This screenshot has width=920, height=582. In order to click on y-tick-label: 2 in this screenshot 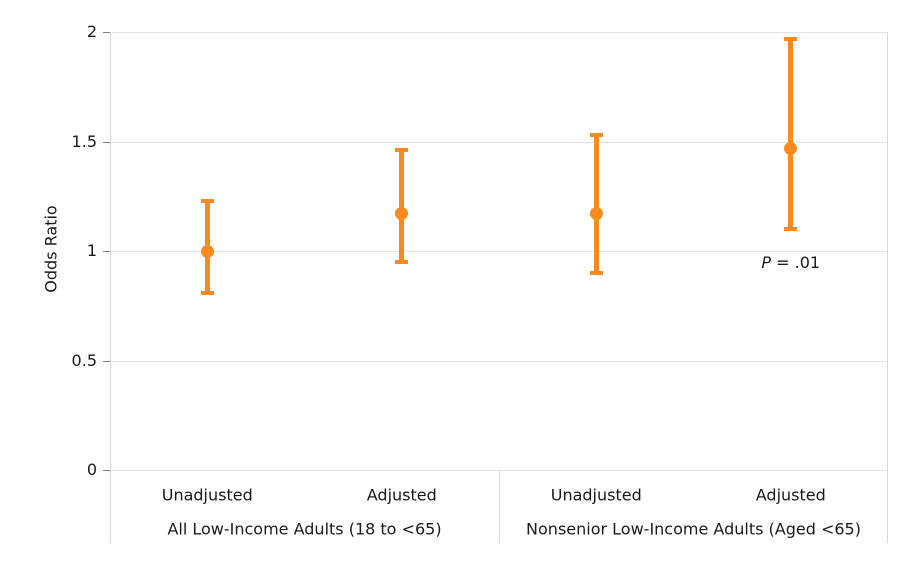, I will do `click(91, 31)`.